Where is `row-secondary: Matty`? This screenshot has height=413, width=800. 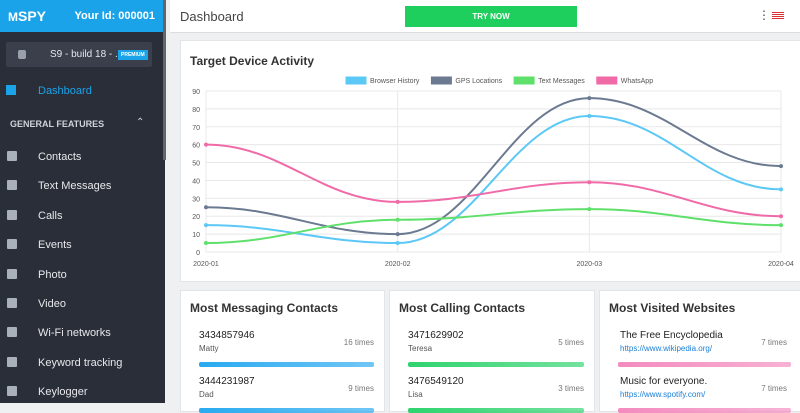 row-secondary: Matty is located at coordinates (209, 348).